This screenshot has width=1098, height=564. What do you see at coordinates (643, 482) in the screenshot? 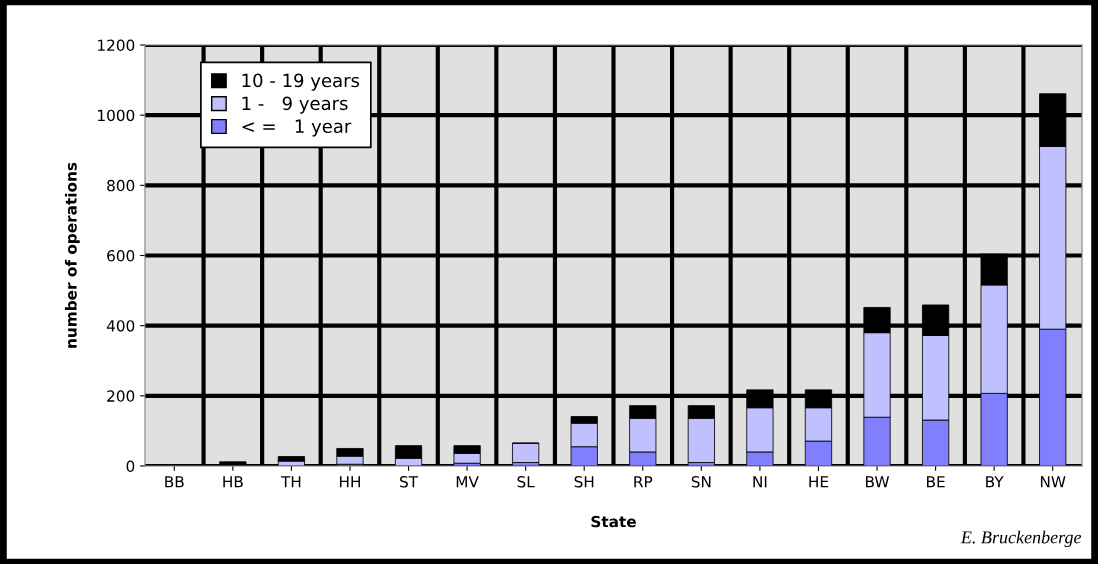
I see `x-tick-label: RP` at bounding box center [643, 482].